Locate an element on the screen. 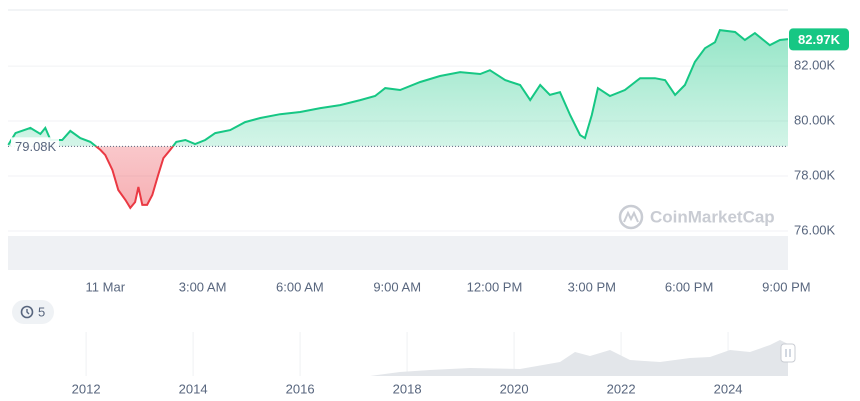 This screenshot has width=860, height=401. x-tick-label: 11 Mar is located at coordinates (106, 286).